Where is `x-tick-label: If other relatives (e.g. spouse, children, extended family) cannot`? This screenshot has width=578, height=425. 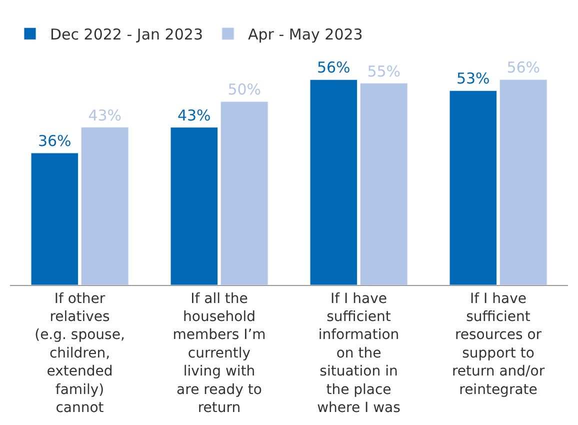 x-tick-label: If other relatives (e.g. spouse, children, extended family) cannot is located at coordinates (79, 353).